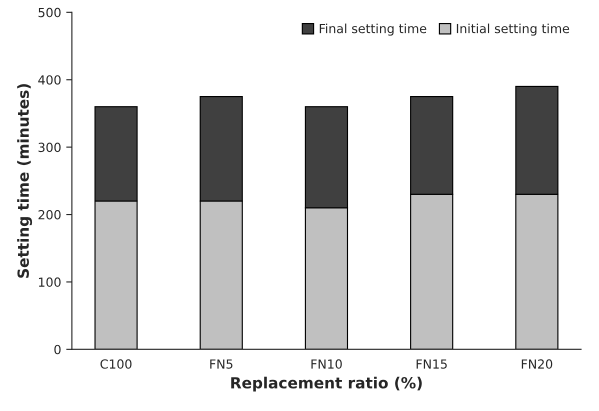 This screenshot has width=599, height=411. I want to click on y-tick-label: 500, so click(49, 13).